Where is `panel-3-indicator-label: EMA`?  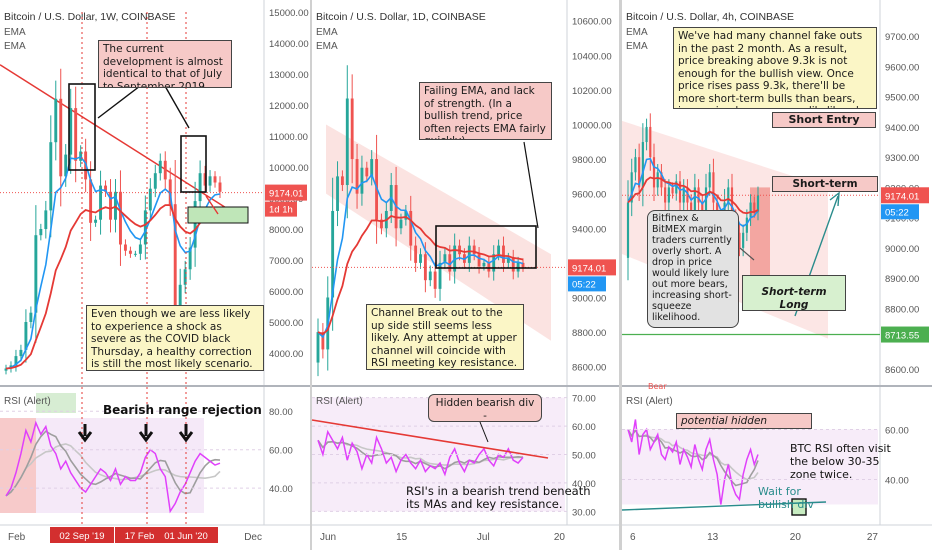 panel-3-indicator-label: EMA is located at coordinates (637, 32).